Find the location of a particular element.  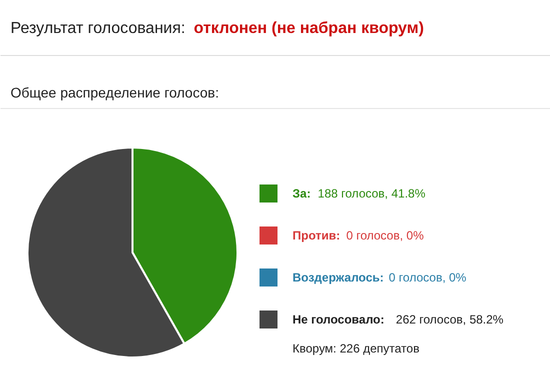

chart-title: Результат голосования: отклонен (не набран кворум) is located at coordinates (217, 28).